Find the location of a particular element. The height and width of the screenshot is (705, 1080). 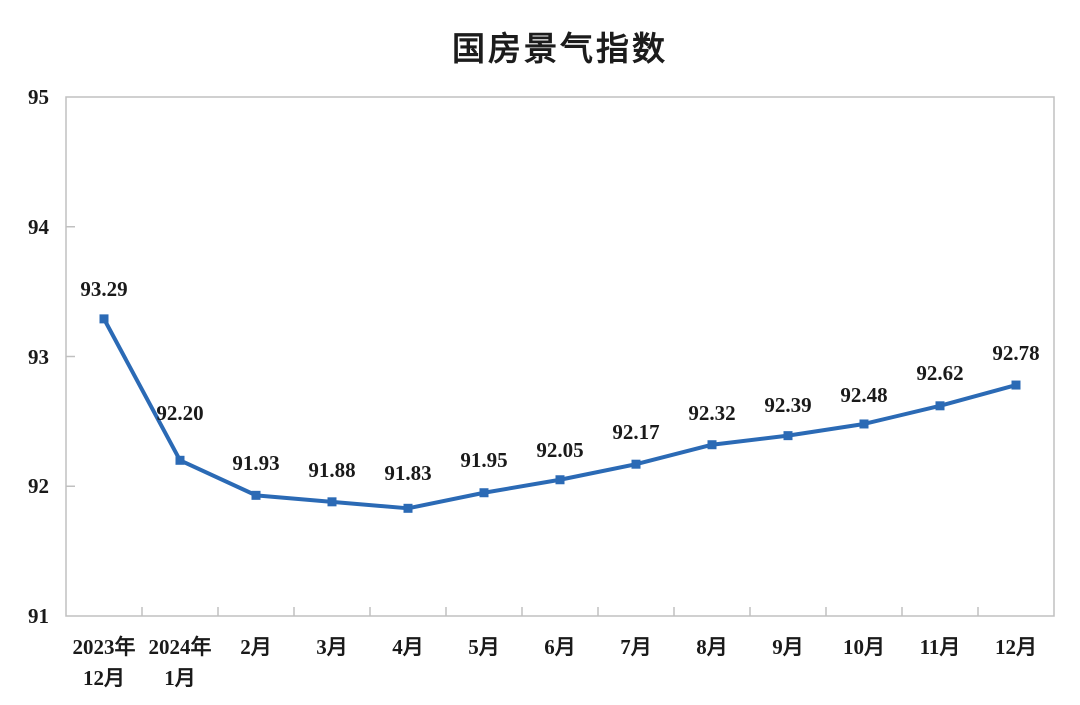

x-axis-category-label: 2024年 1月 is located at coordinates (180, 662).